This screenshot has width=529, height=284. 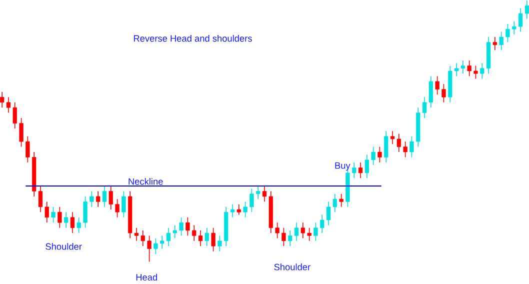 What do you see at coordinates (292, 267) in the screenshot?
I see `text: Shoulder` at bounding box center [292, 267].